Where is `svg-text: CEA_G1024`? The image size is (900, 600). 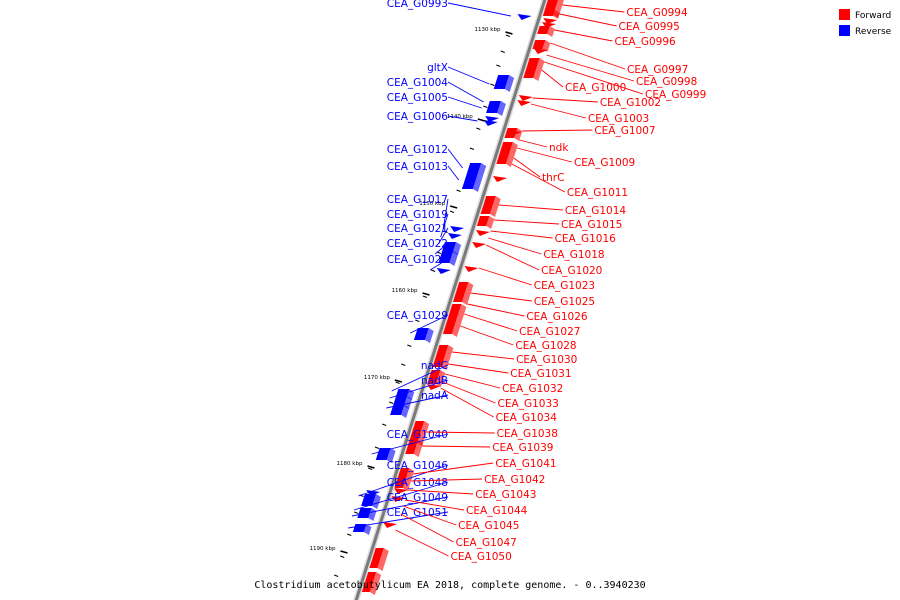
svg-text: CEA_G1024 is located at coordinates (418, 260).